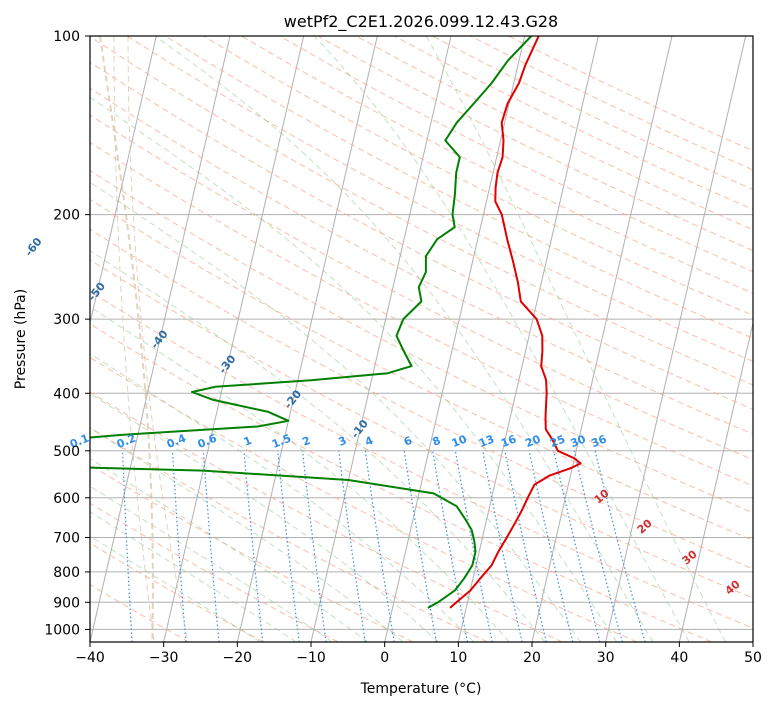 The width and height of the screenshot is (775, 708). I want to click on y-tick-label: 300, so click(66, 320).